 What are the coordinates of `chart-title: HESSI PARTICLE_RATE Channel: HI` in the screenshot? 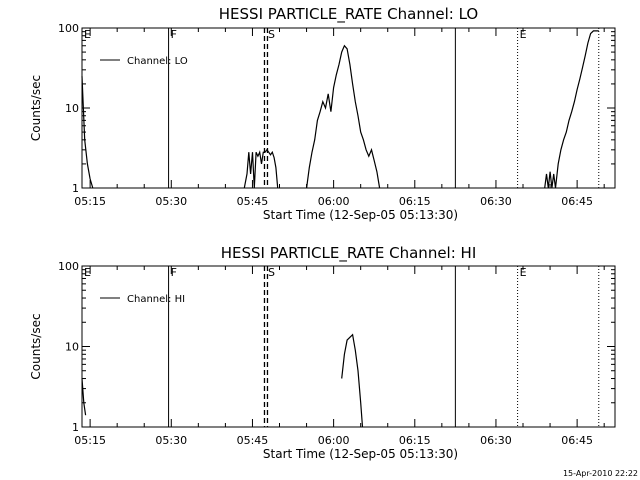 It's located at (349, 253).